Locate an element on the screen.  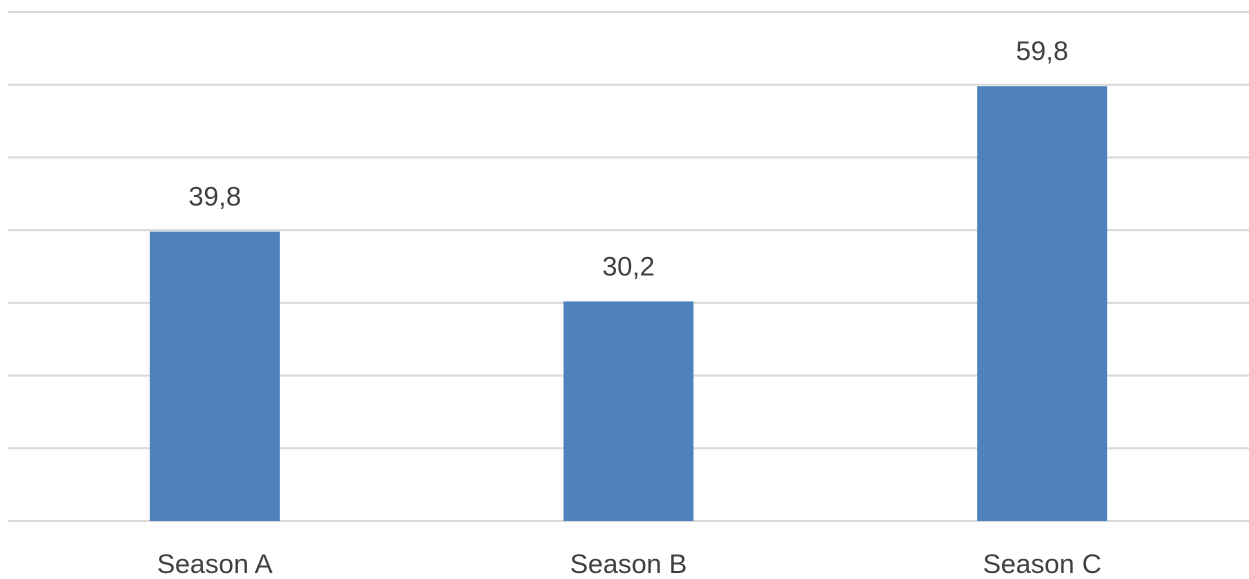
data-label: 30,2 is located at coordinates (628, 266).